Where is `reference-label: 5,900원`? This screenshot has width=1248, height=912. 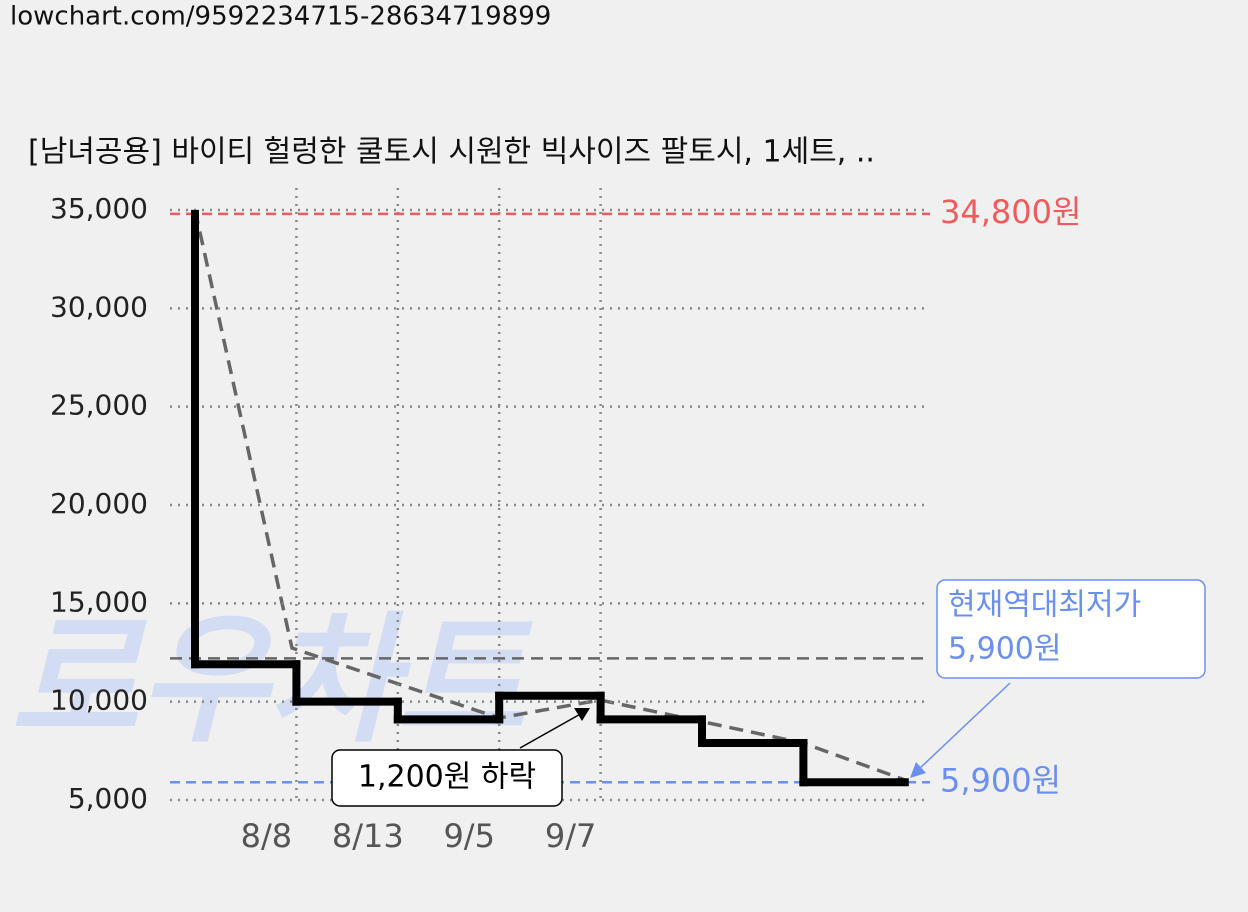
reference-label: 5,900원 is located at coordinates (1000, 780).